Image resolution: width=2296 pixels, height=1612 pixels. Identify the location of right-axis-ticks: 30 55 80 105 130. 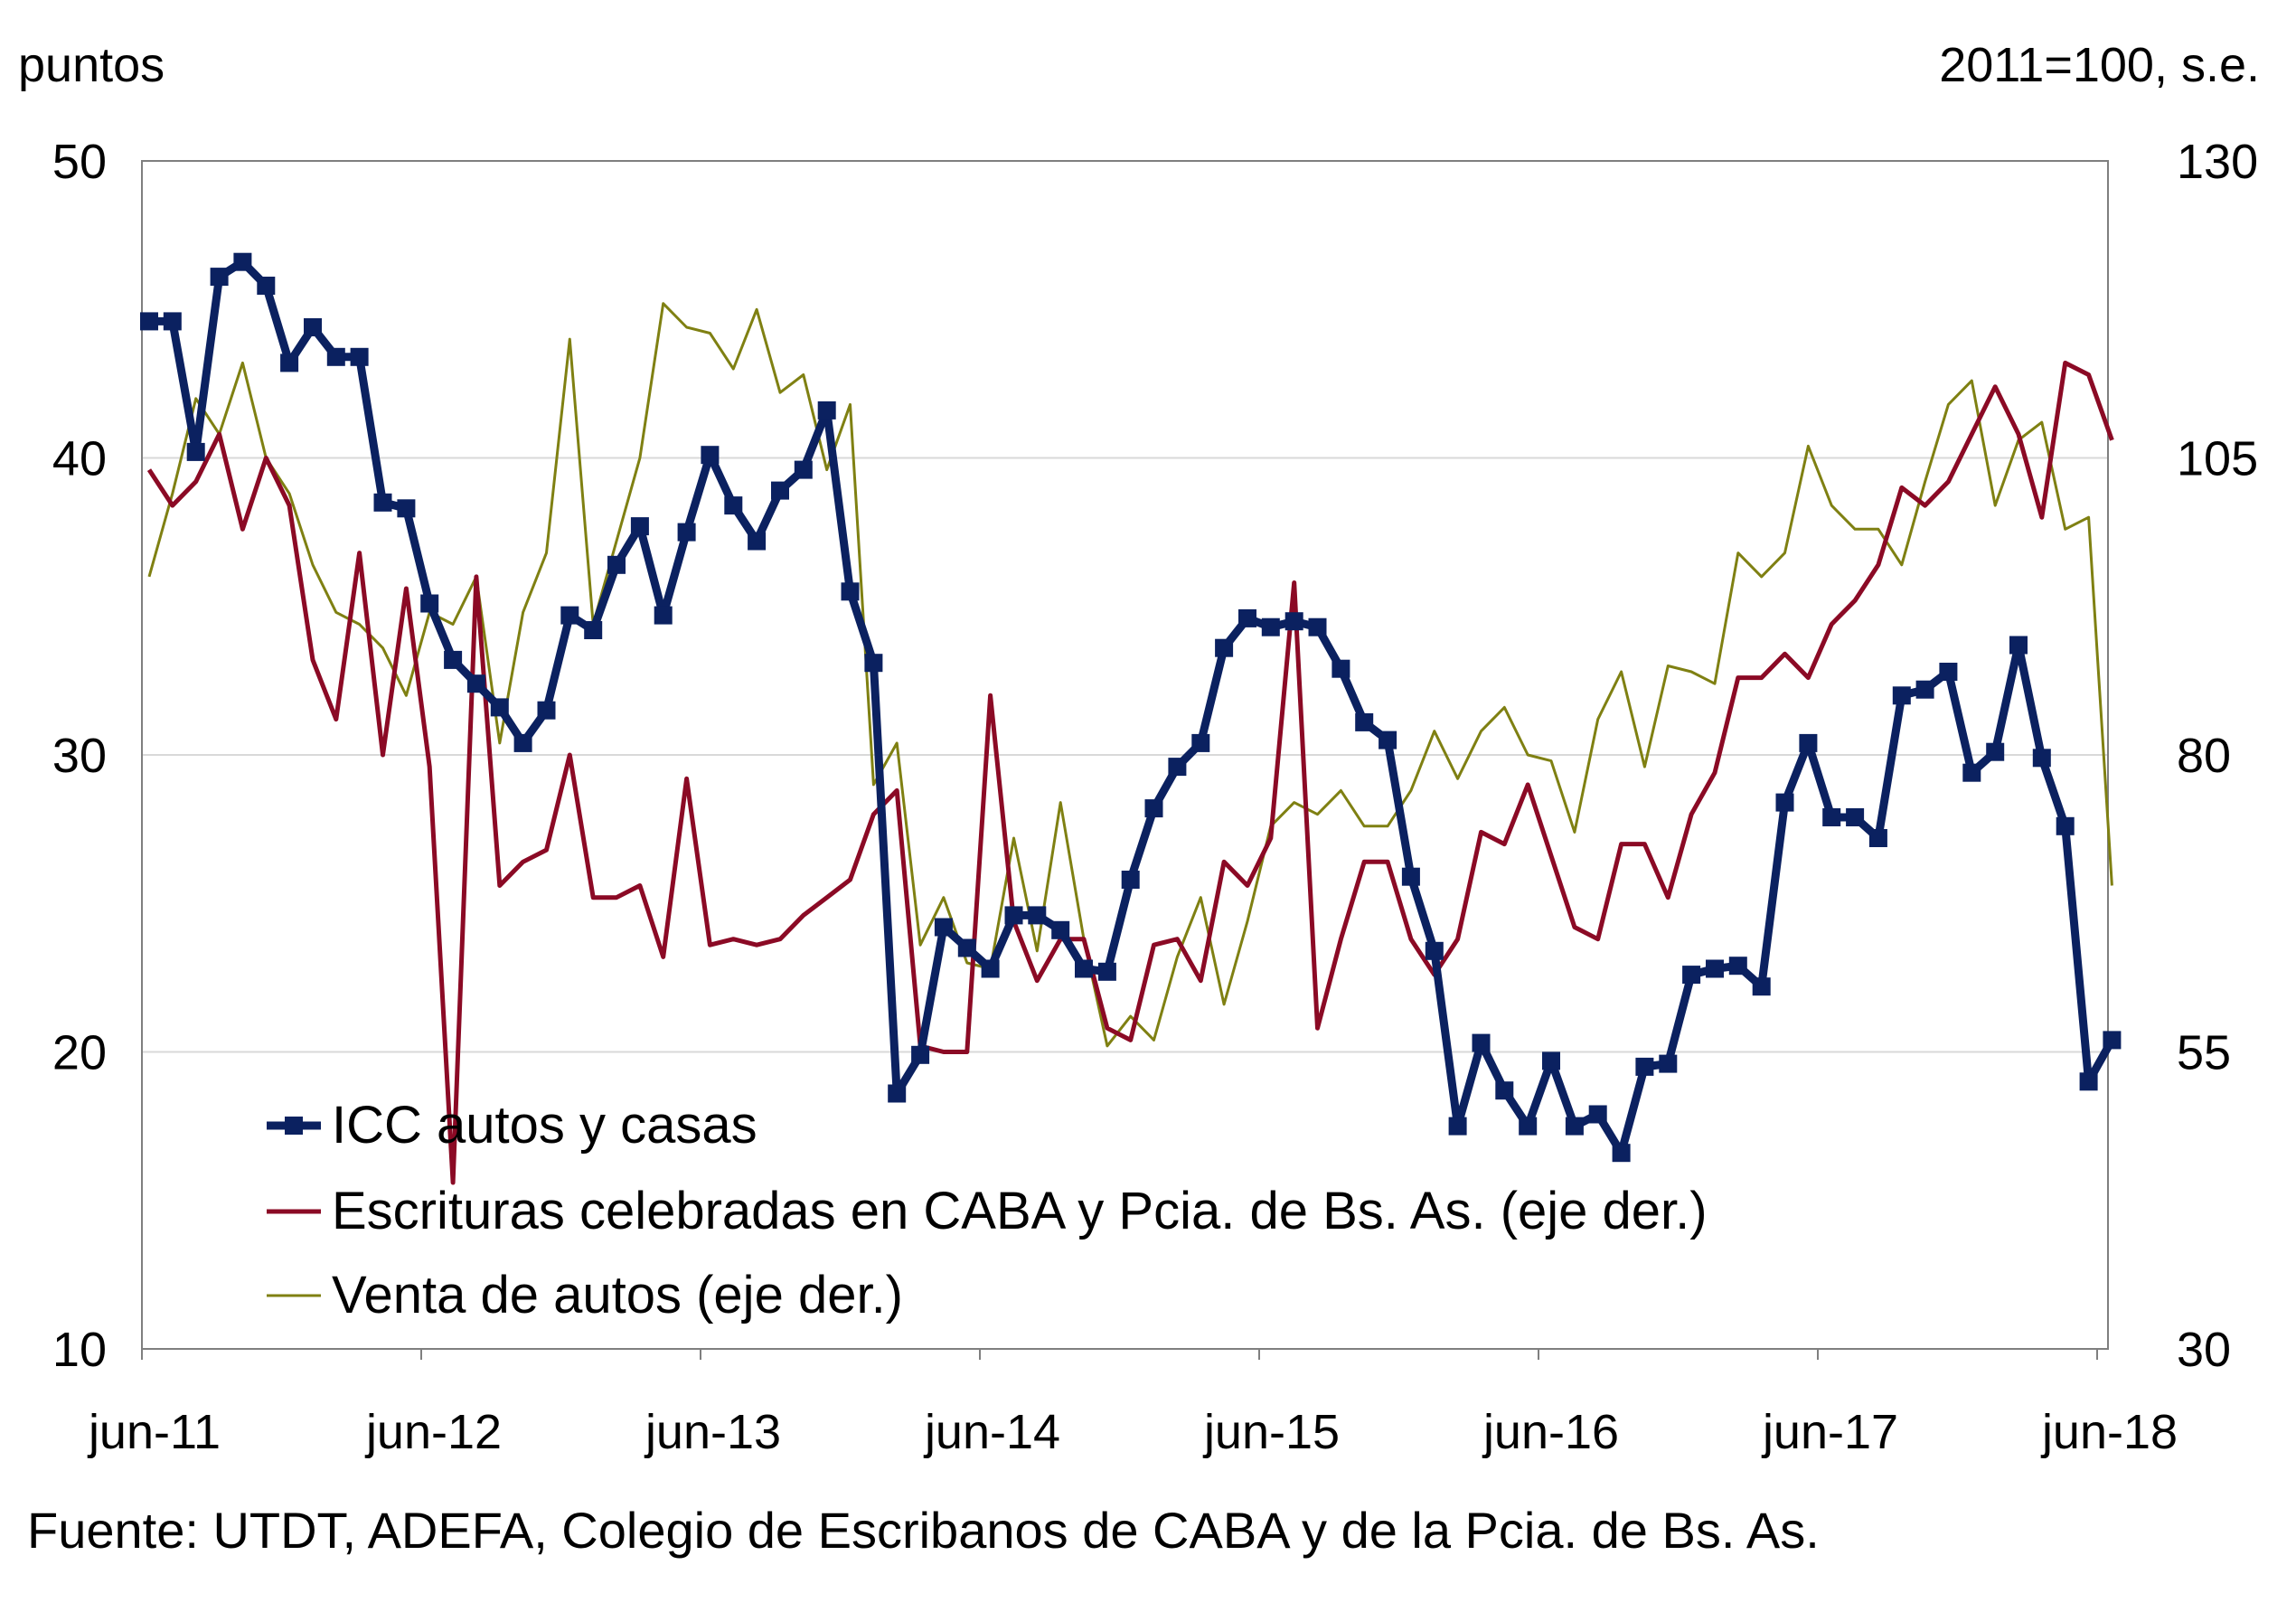
(2217, 756).